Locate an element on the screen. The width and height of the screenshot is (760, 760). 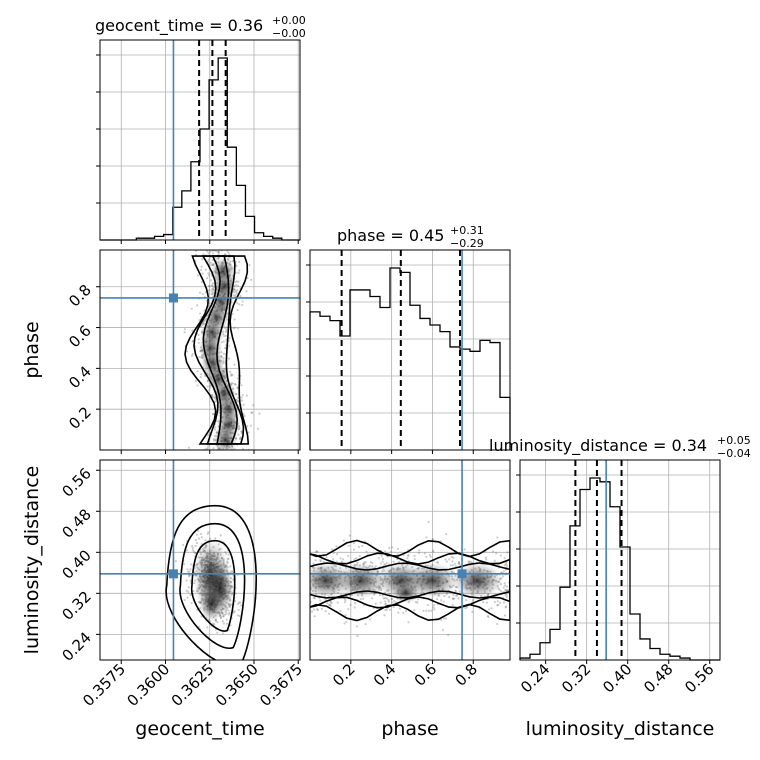
xlabel-phase: phase is located at coordinates (409, 729).